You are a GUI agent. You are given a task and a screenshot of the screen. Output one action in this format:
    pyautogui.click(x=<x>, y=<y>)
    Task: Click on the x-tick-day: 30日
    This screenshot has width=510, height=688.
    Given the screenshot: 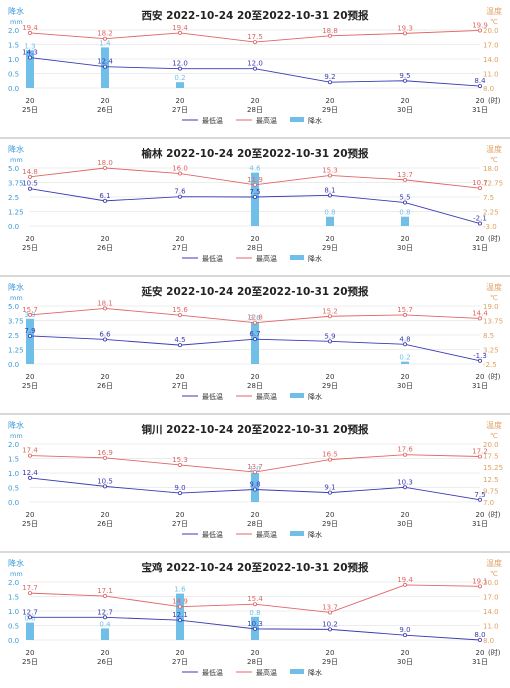 What is the action you would take?
    pyautogui.click(x=405, y=524)
    